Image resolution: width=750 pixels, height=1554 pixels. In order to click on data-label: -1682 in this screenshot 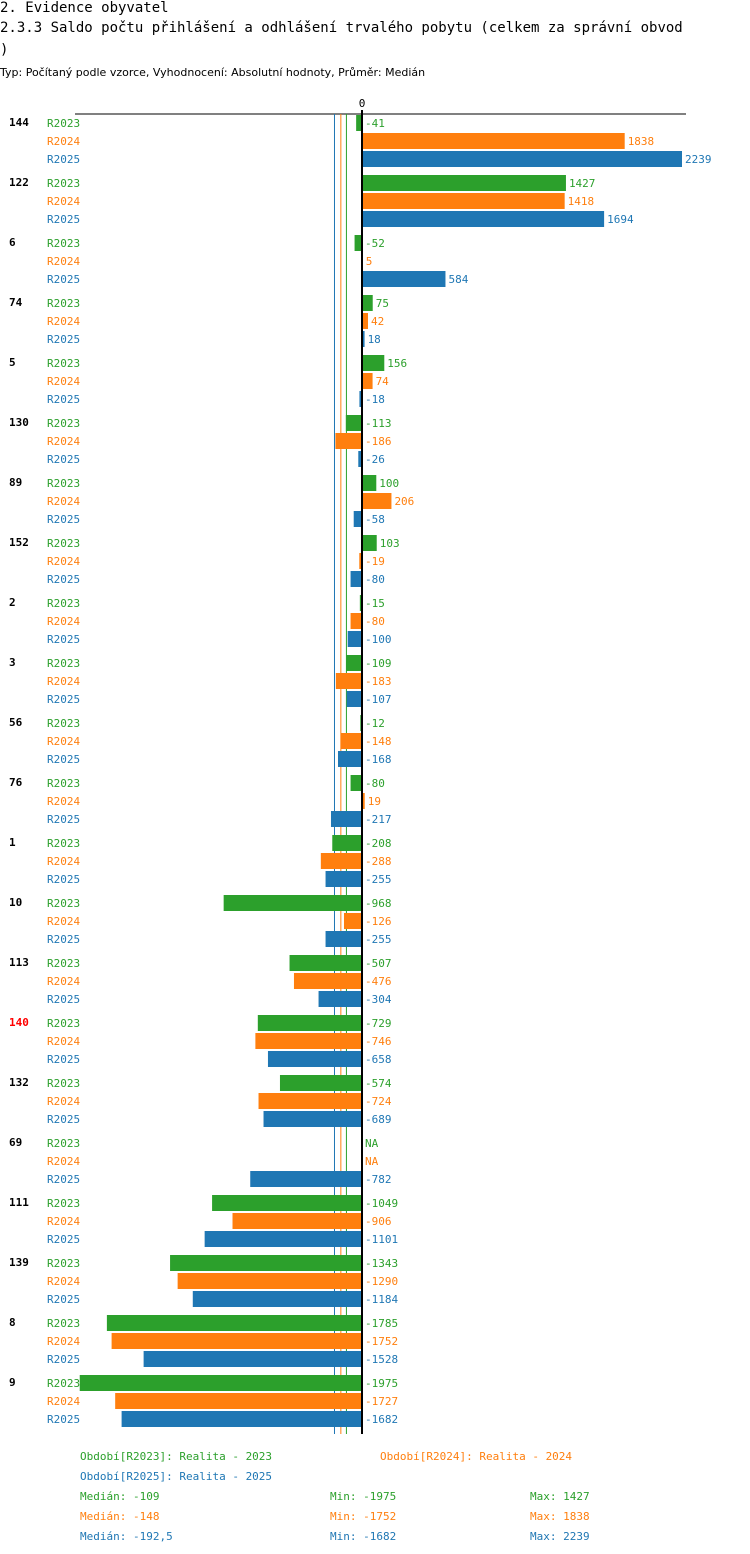, I will do `click(381, 1419)`.